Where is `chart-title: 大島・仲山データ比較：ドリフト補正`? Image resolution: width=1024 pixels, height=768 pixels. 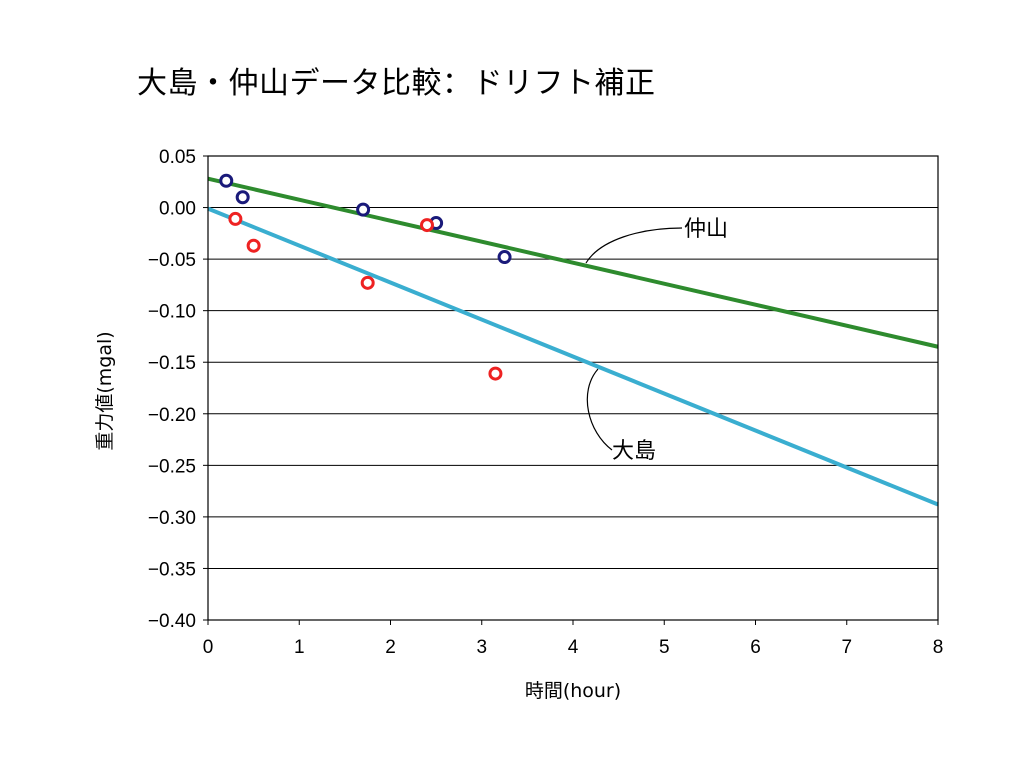
chart-title: 大島・仲山データ比較：ドリフト補正 is located at coordinates (396, 83).